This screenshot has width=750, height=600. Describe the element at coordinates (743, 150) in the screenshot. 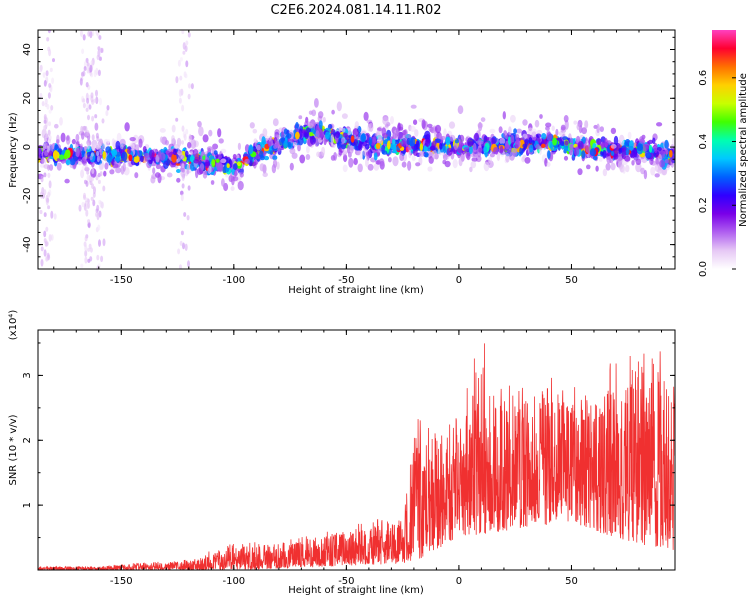

I see `colorbar-label: Normalized spectral amplitude` at that location.